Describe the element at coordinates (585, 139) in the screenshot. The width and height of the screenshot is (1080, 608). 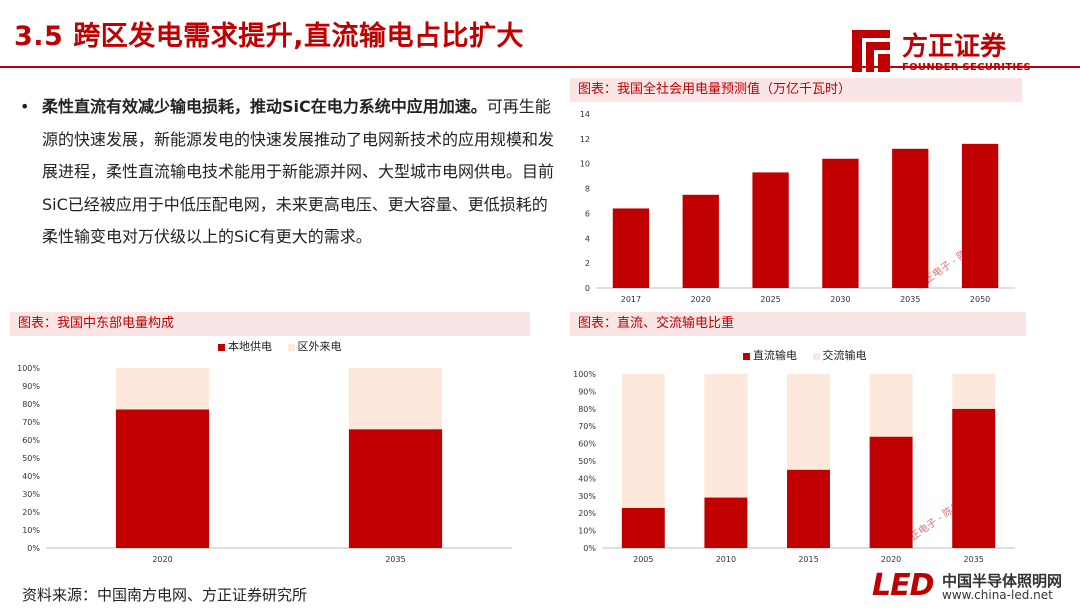
I see `y-tick-label: 12` at that location.